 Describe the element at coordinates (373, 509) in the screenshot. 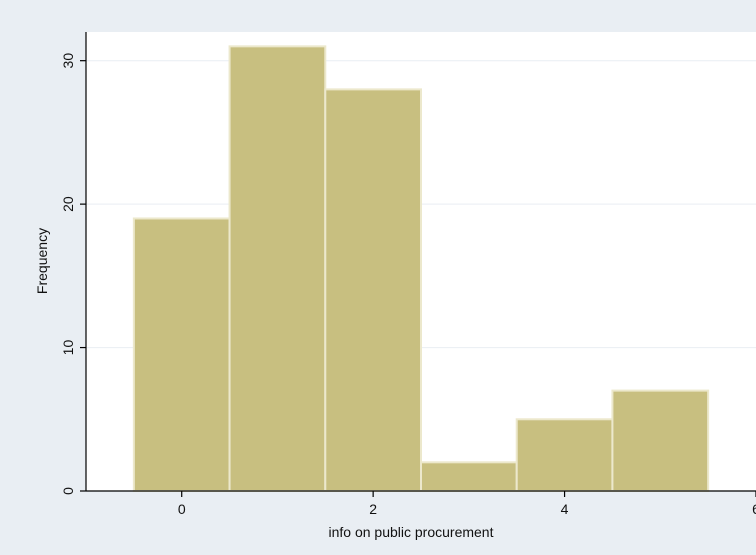

I see `x-tick-label-2: 2` at that location.